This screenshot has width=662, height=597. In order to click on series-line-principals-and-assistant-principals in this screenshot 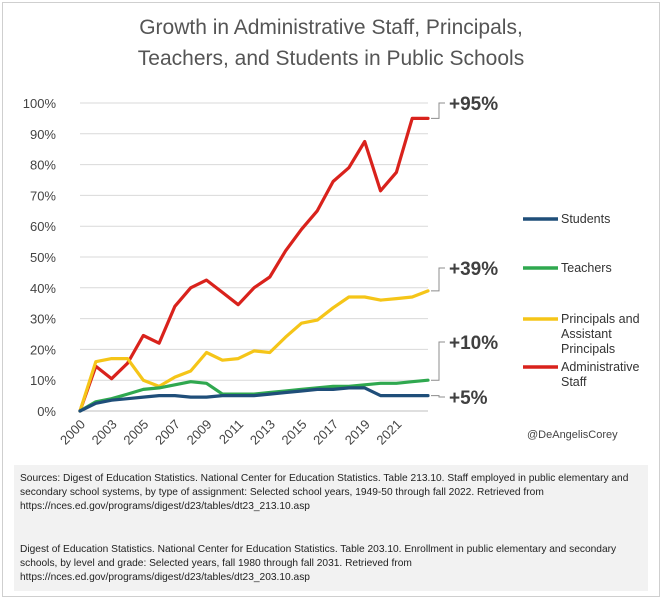, I will do `click(254, 351)`.